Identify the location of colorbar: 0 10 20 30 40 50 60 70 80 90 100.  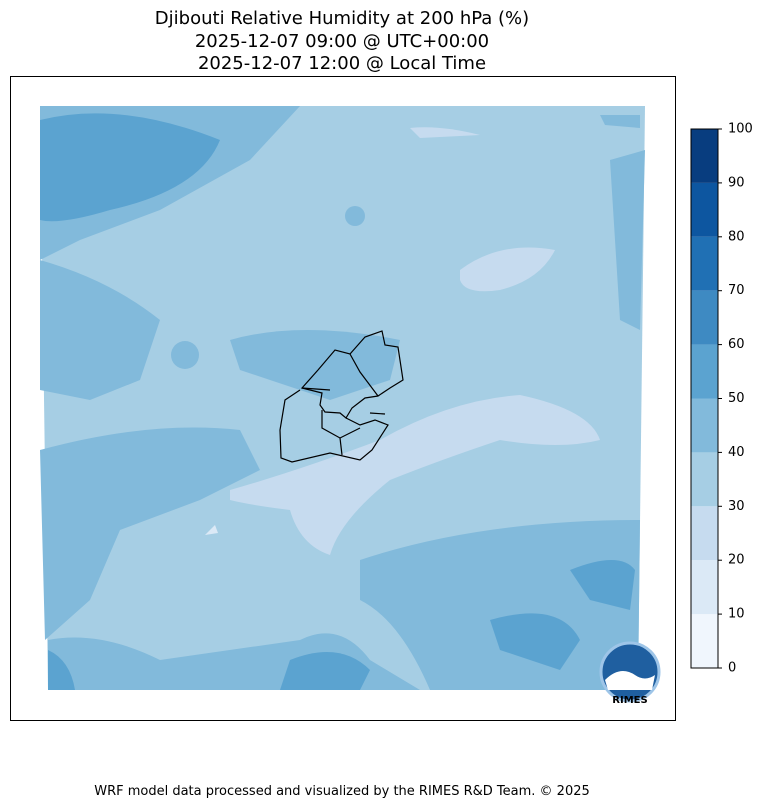
(721, 399).